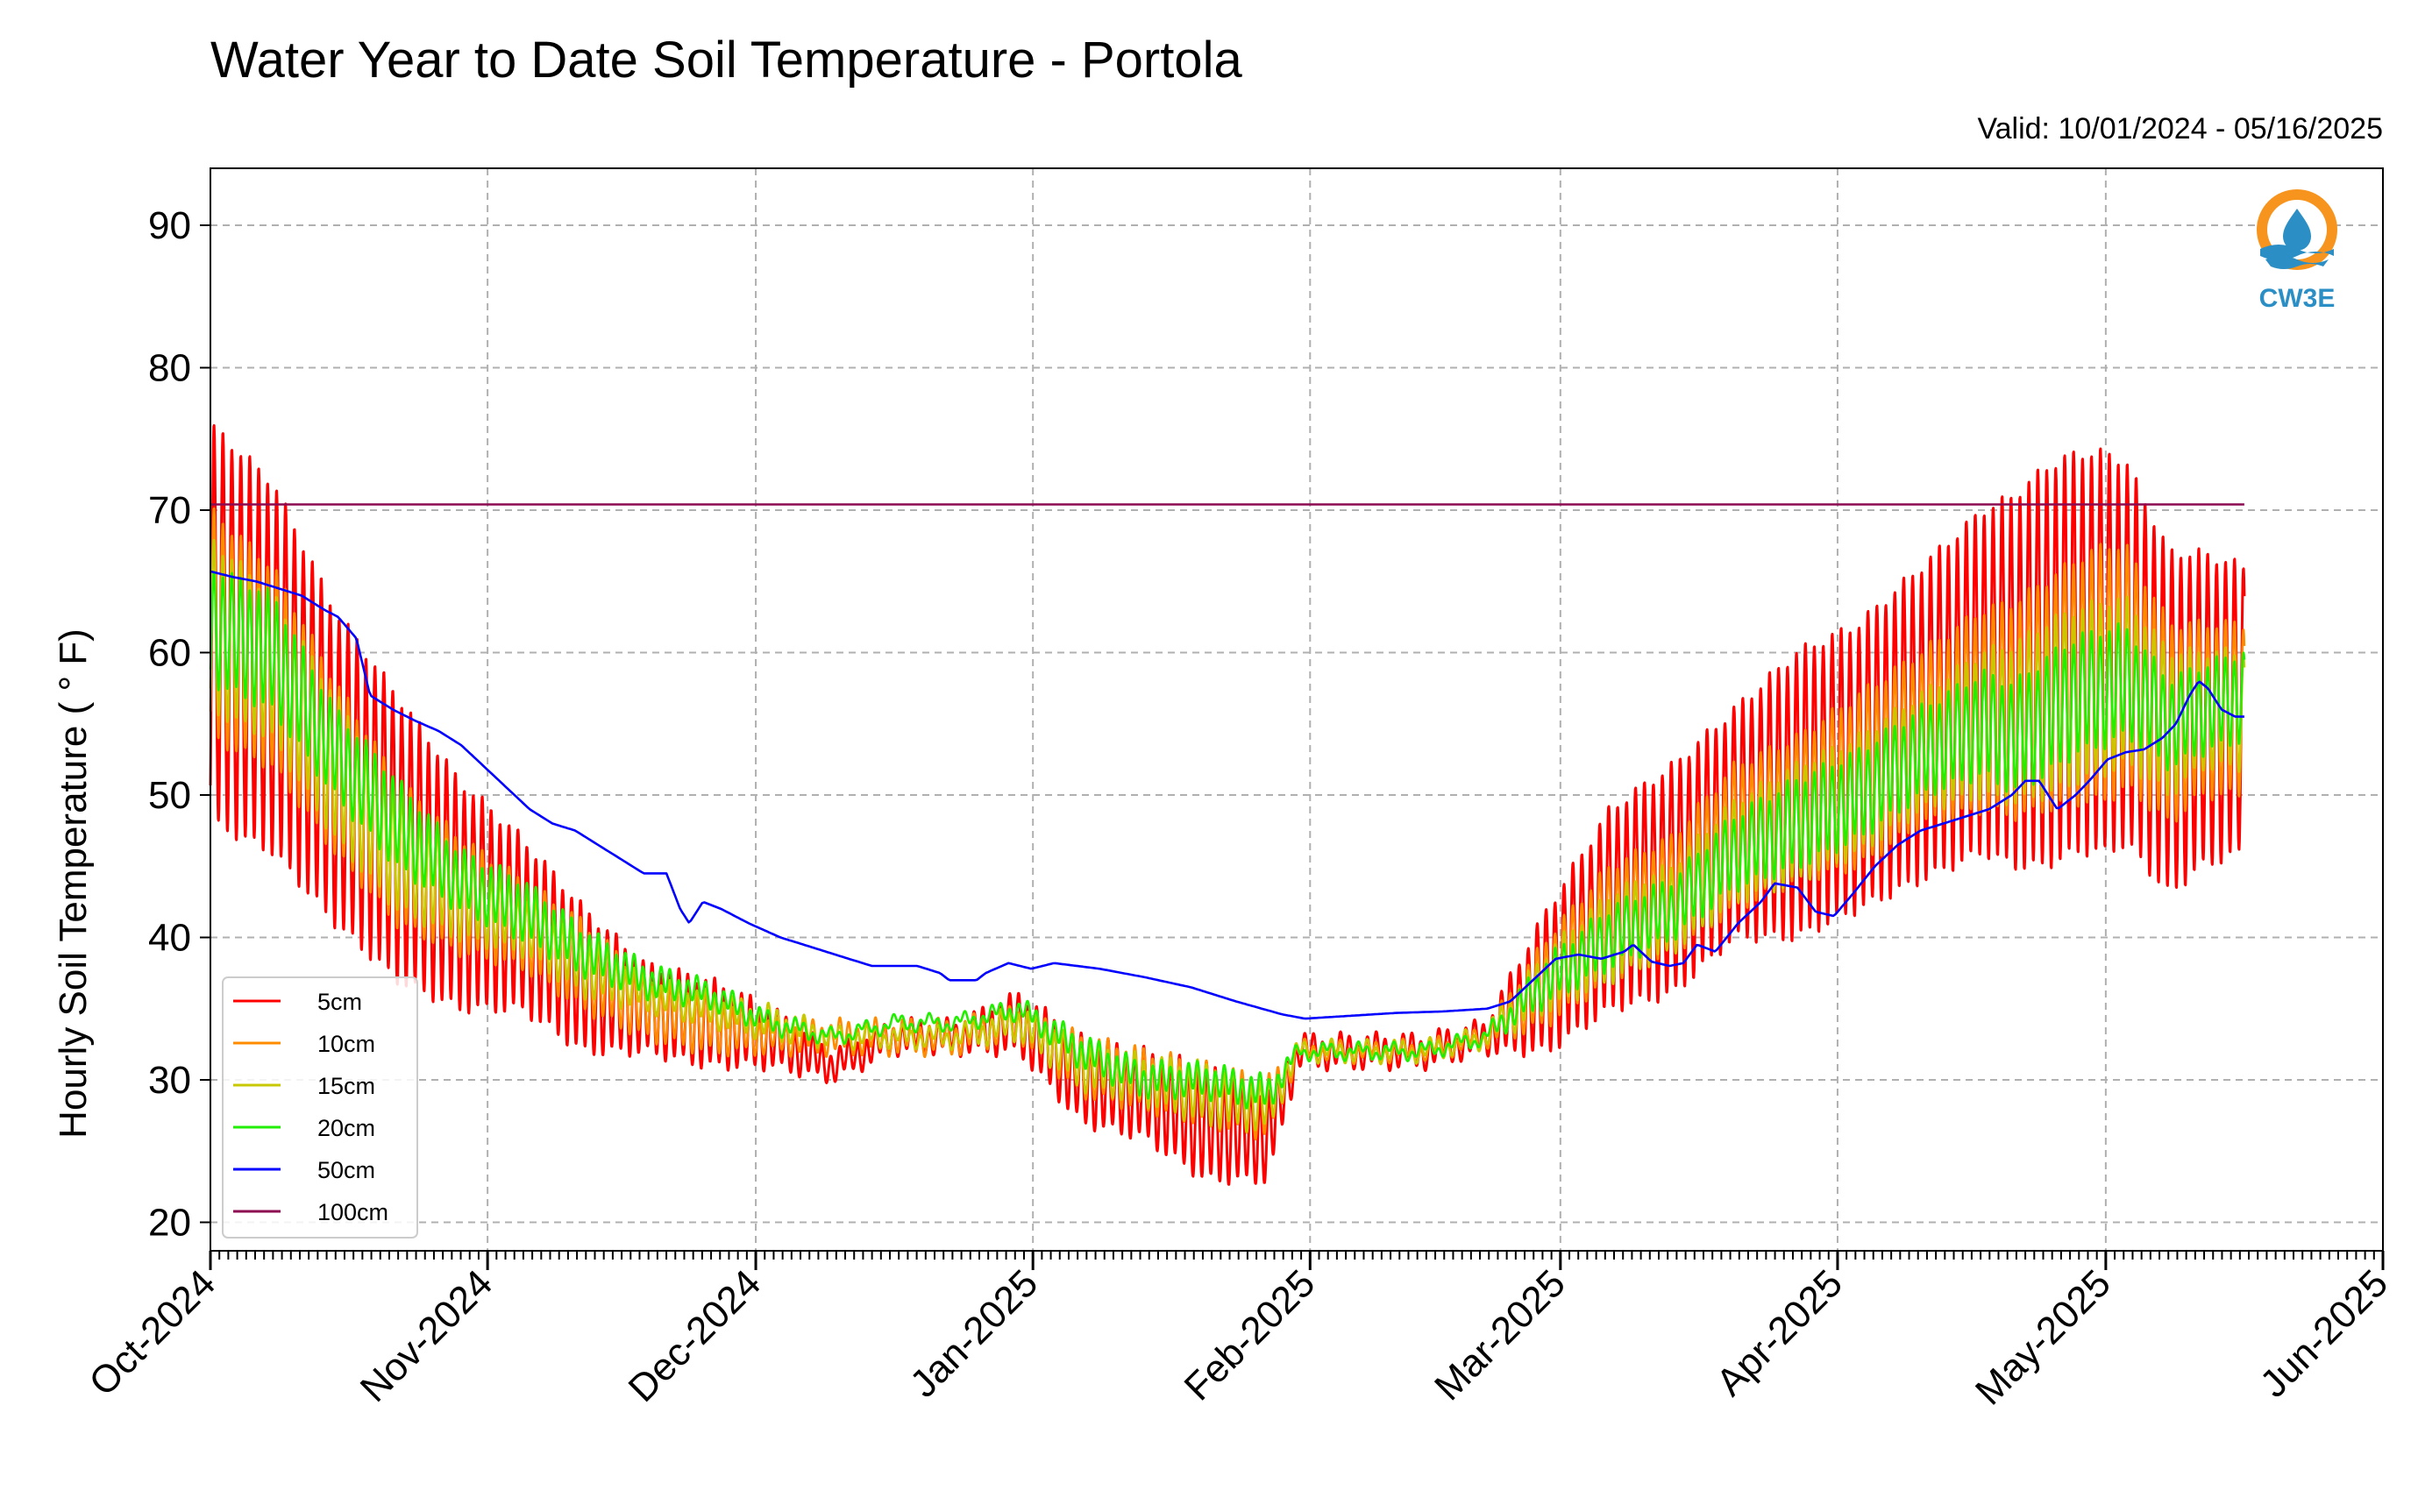 The width and height of the screenshot is (2418, 1512). What do you see at coordinates (2324, 1333) in the screenshot?
I see `x-tick-label: Jun-2025` at bounding box center [2324, 1333].